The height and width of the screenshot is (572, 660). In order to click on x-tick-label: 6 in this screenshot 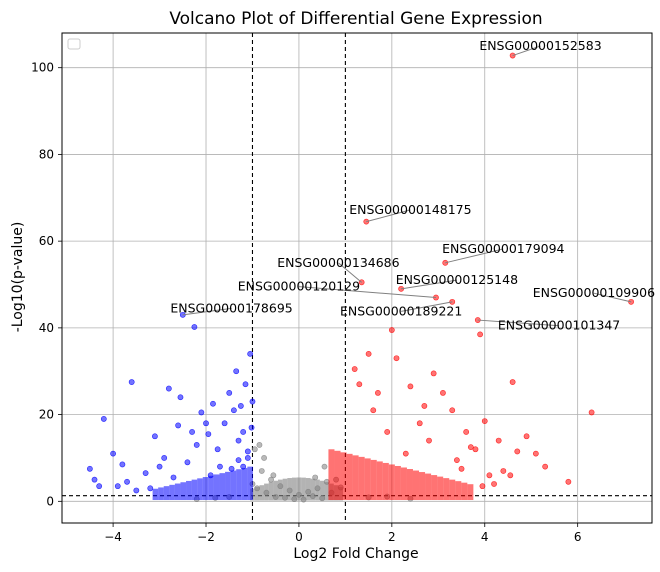, I will do `click(578, 537)`.